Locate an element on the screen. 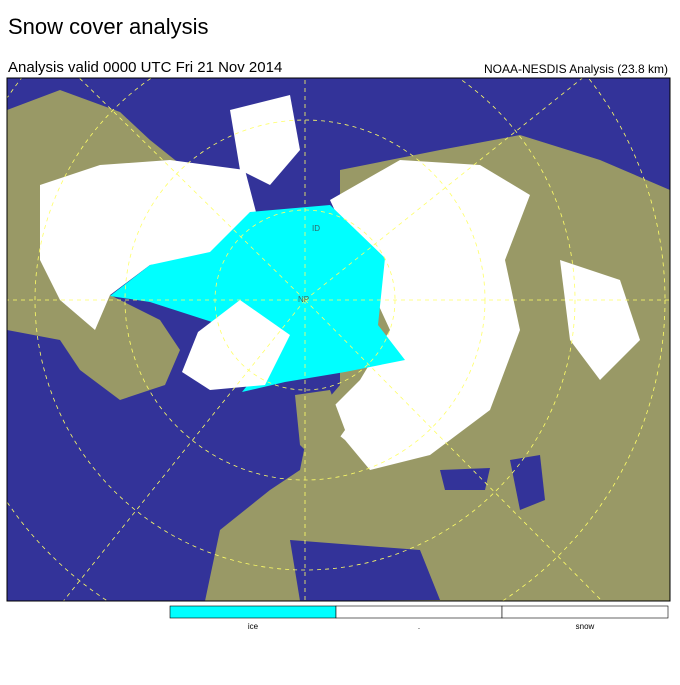 Image resolution: width=680 pixels, height=685 pixels. siberia-snow is located at coordinates (600, 320).